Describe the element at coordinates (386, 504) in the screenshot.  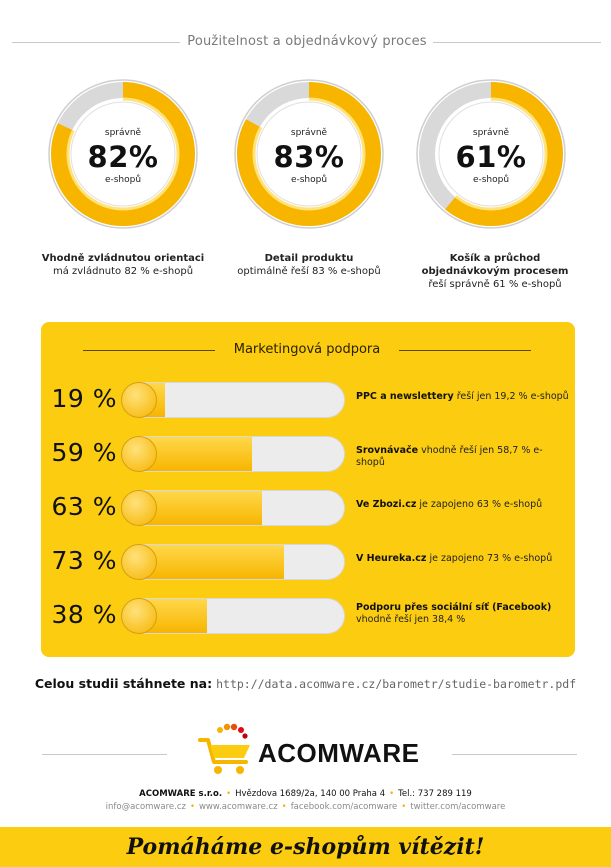
I see `bar-title: Ve Zbozi.cz` at that location.